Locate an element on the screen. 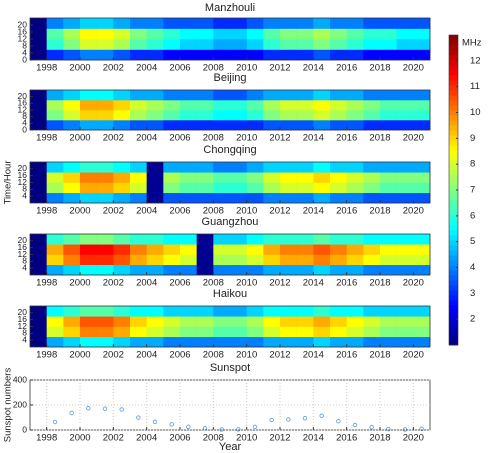 This screenshot has width=500, height=453. x-tick-label: 2016 is located at coordinates (346, 68).